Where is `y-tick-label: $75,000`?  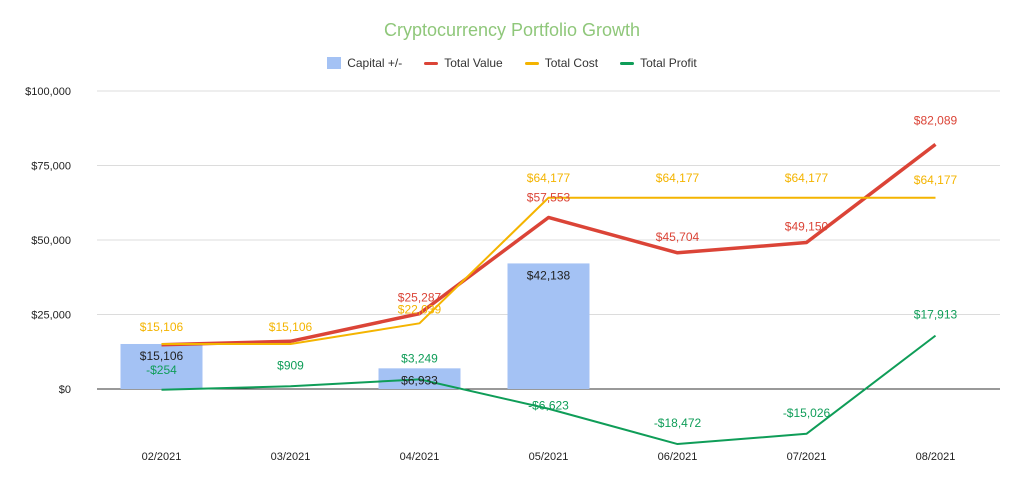 y-tick-label: $75,000 is located at coordinates (51, 167).